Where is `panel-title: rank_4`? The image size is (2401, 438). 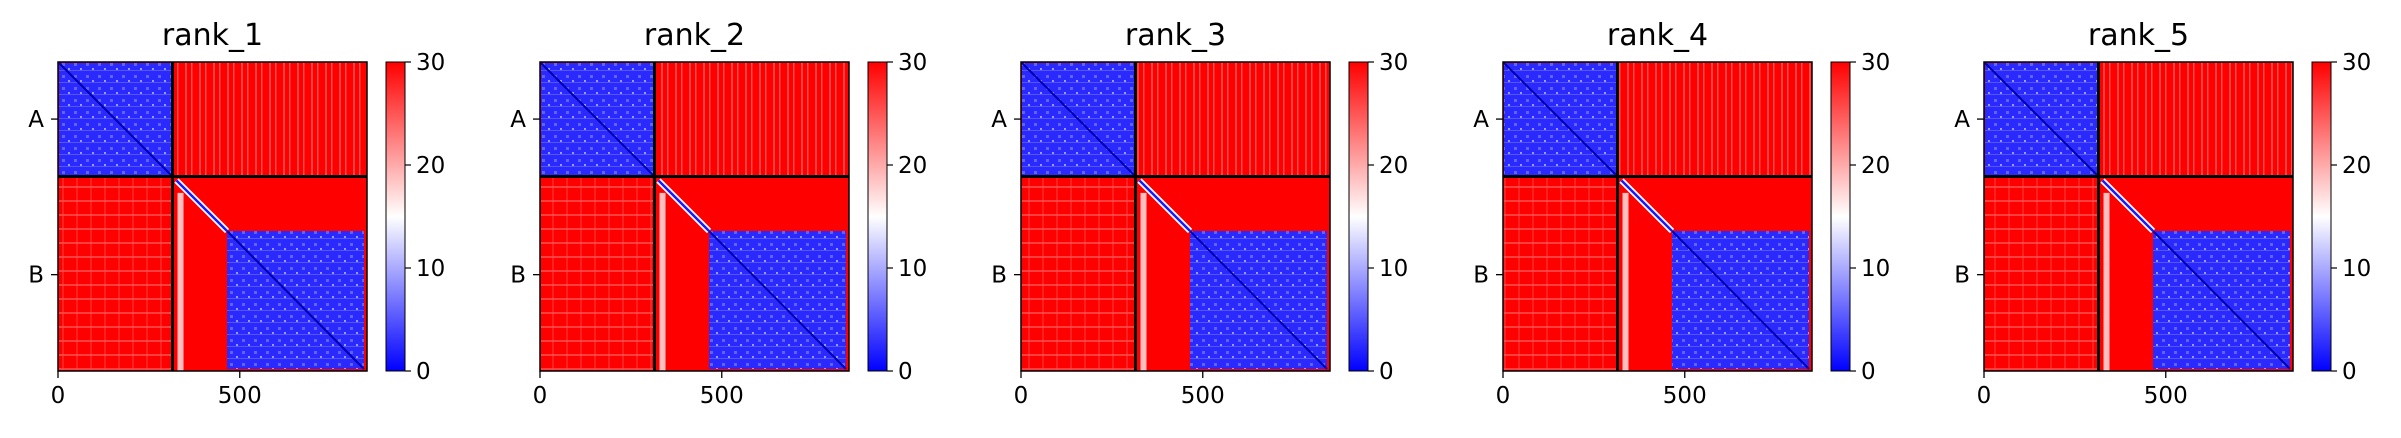 panel-title: rank_4 is located at coordinates (1657, 35).